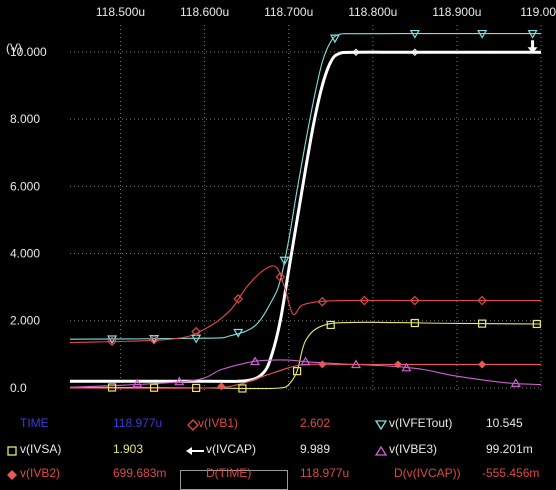 The image size is (556, 490). I want to click on legend-name-divcap: D(v(IVCAP)), so click(427, 473).